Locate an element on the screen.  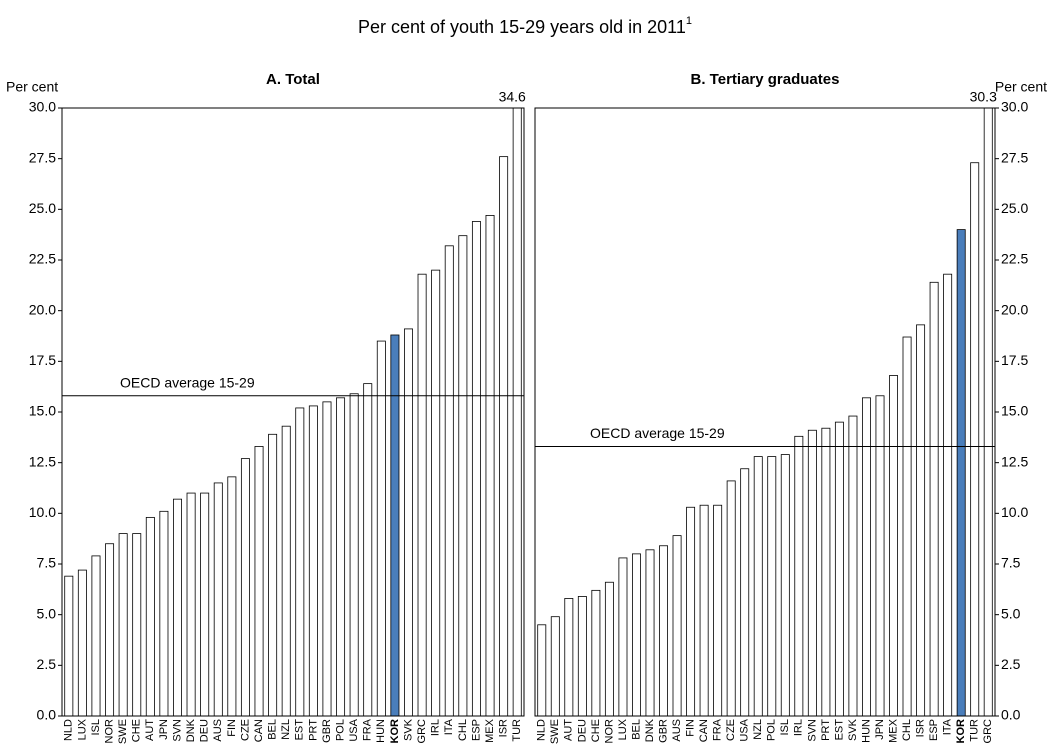
x-tick-label: AUS is located at coordinates (677, 730).